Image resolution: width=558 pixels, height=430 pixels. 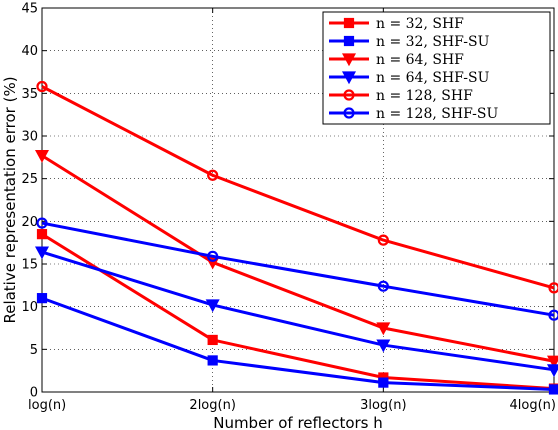 What do you see at coordinates (298, 422) in the screenshot?
I see `x-axis-label: Number of reflectors h` at bounding box center [298, 422].